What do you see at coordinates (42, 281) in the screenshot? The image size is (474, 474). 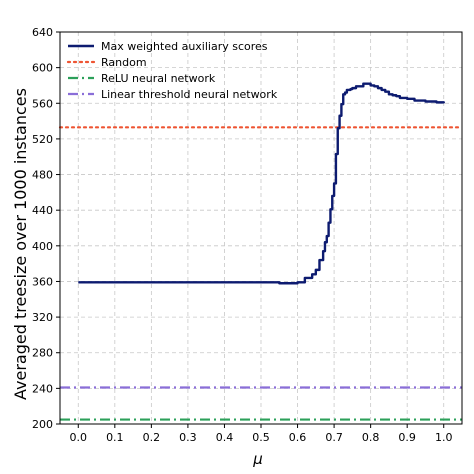 I see `y-tick-label: 360` at bounding box center [42, 281].